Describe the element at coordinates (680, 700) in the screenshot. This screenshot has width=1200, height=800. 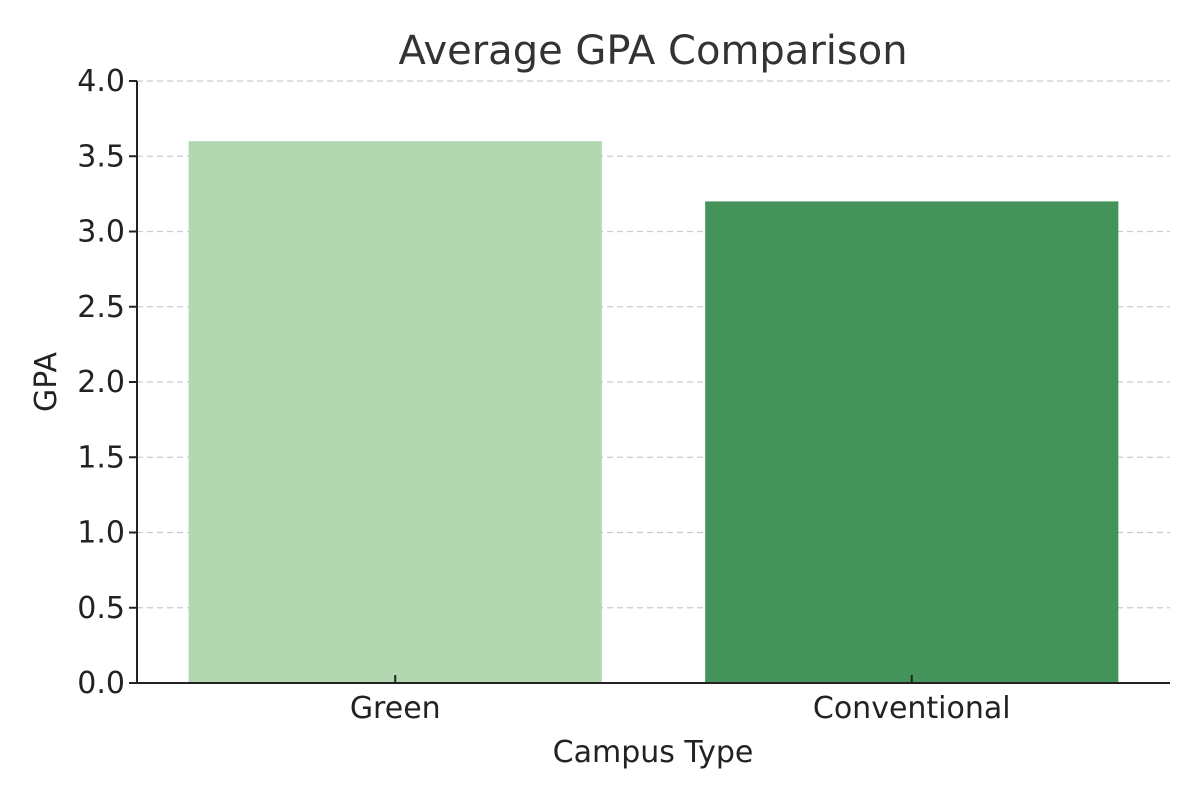
I see `x-axis-ticks: Green Conventional` at that location.